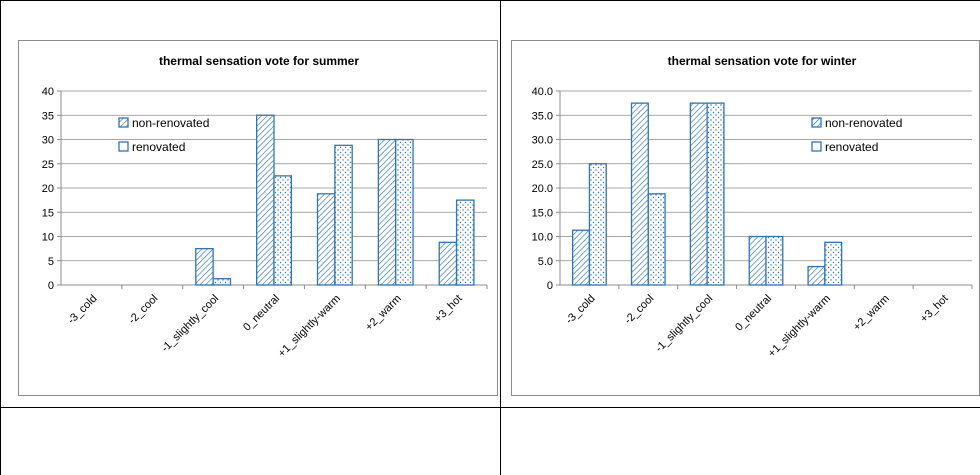 Image resolution: width=980 pixels, height=475 pixels. I want to click on table-border-left, so click(0, 237).